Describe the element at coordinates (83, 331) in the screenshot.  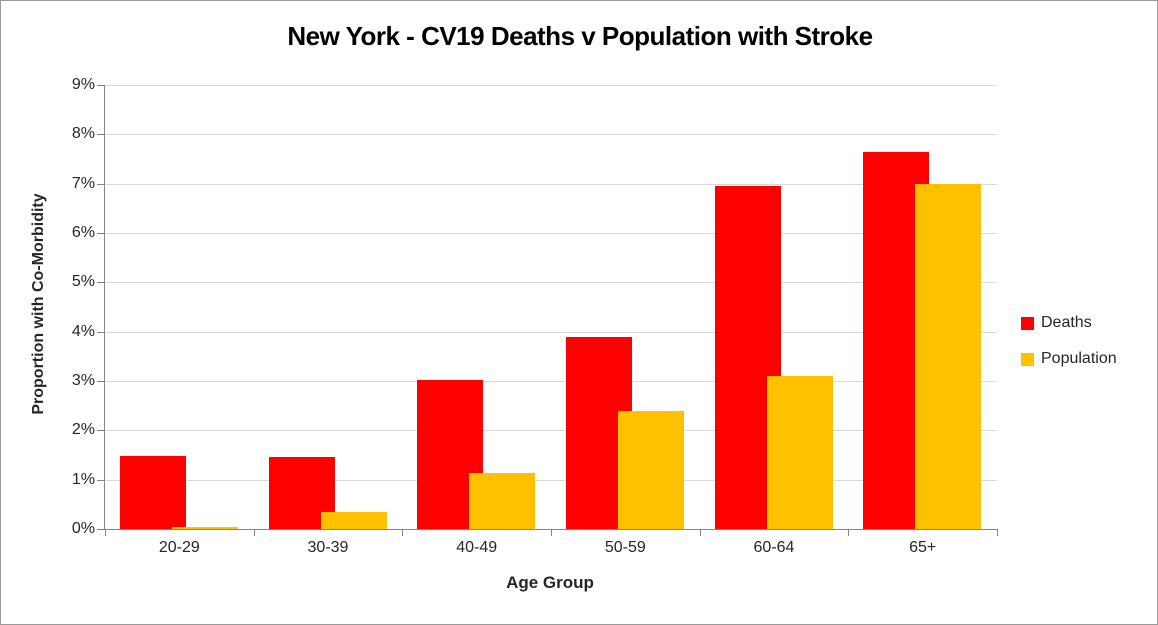
I see `y-tick-label: 4%` at that location.